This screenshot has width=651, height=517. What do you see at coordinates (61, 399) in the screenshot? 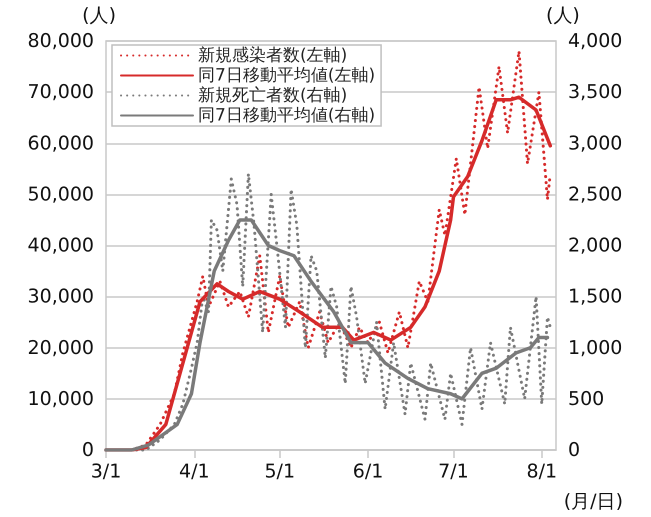
I see `y-tick-label: 10,000` at bounding box center [61, 399].